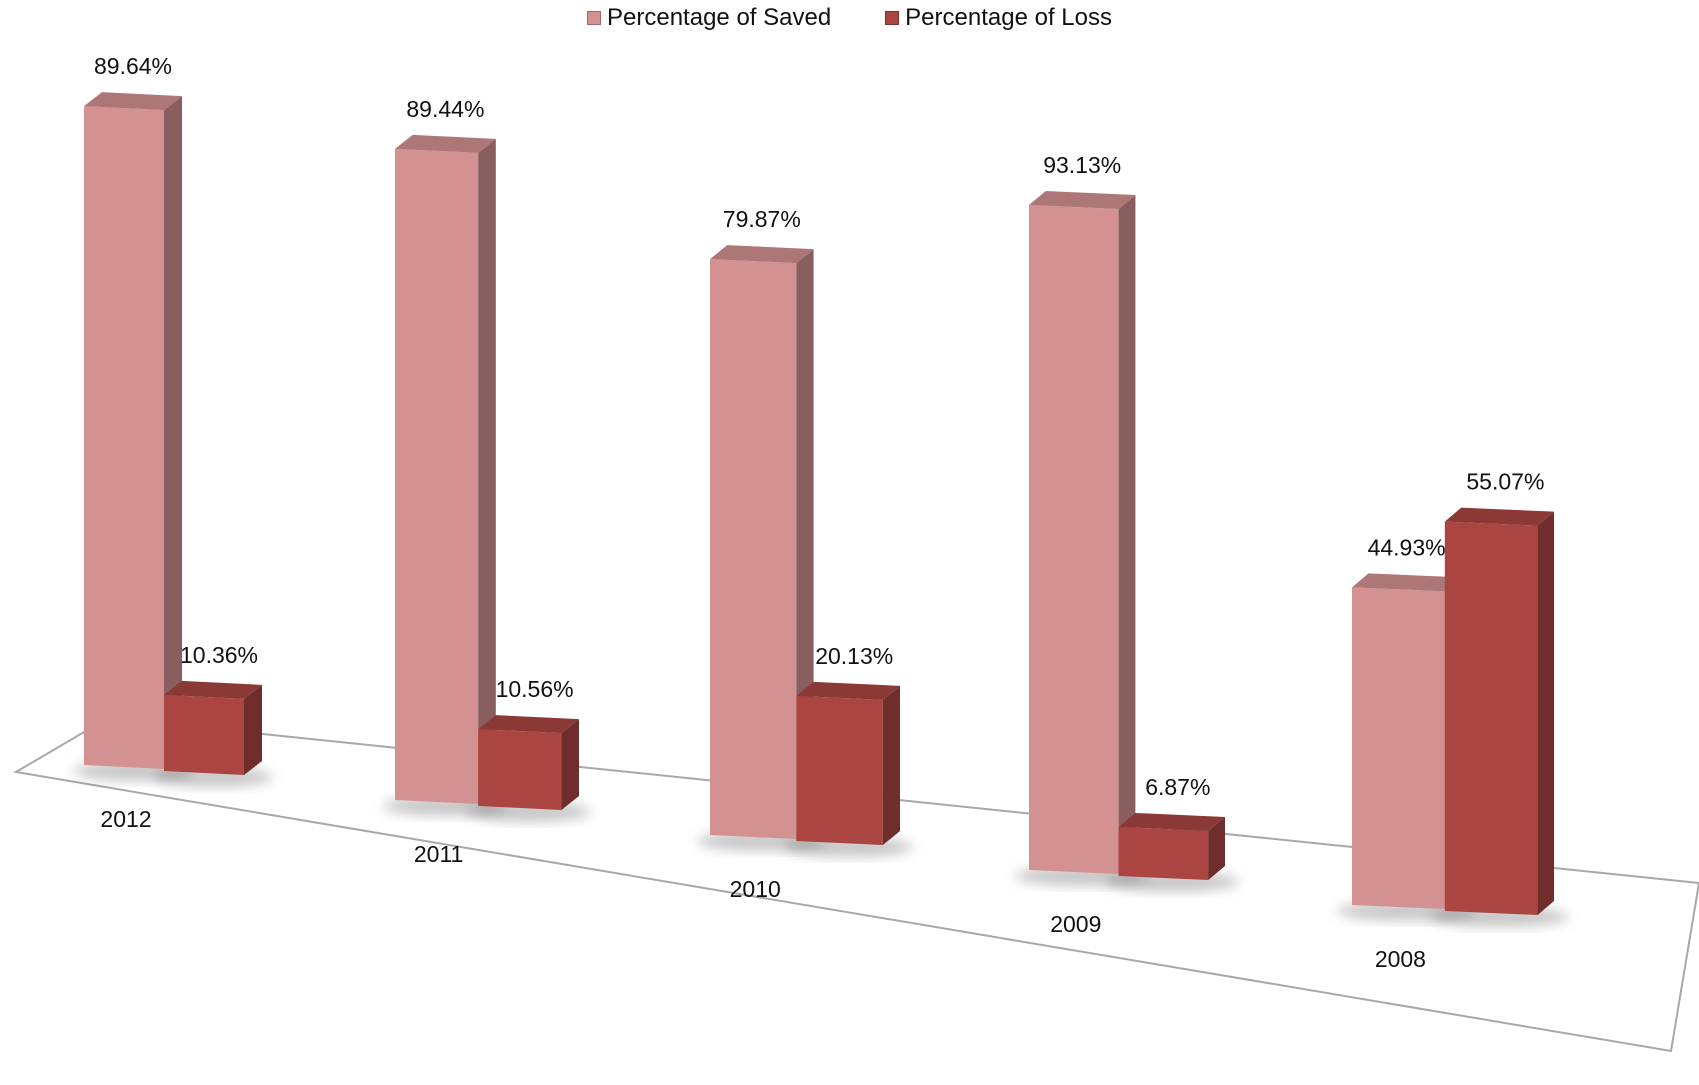 The image size is (1699, 1085). What do you see at coordinates (1075, 924) in the screenshot?
I see `category-label-2009: 2009` at bounding box center [1075, 924].